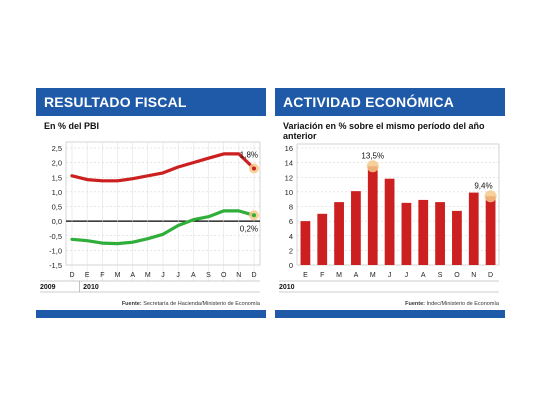 Image resolution: width=540 pixels, height=405 pixels. What do you see at coordinates (390, 314) in the screenshot?
I see `activity-footer-bar` at bounding box center [390, 314].